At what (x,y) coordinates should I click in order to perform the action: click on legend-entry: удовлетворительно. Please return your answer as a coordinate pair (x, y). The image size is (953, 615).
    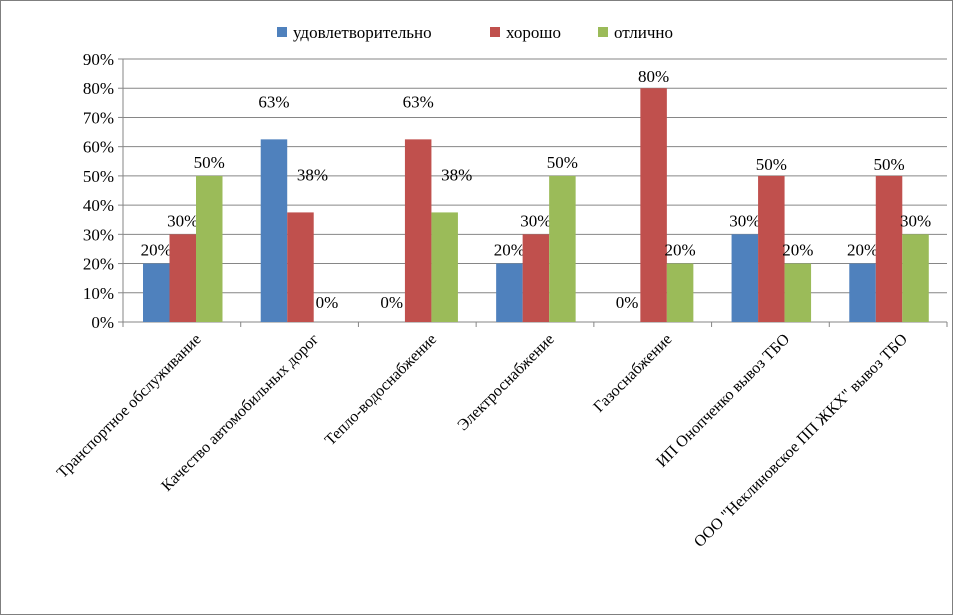
    Looking at the image, I should click on (362, 32).